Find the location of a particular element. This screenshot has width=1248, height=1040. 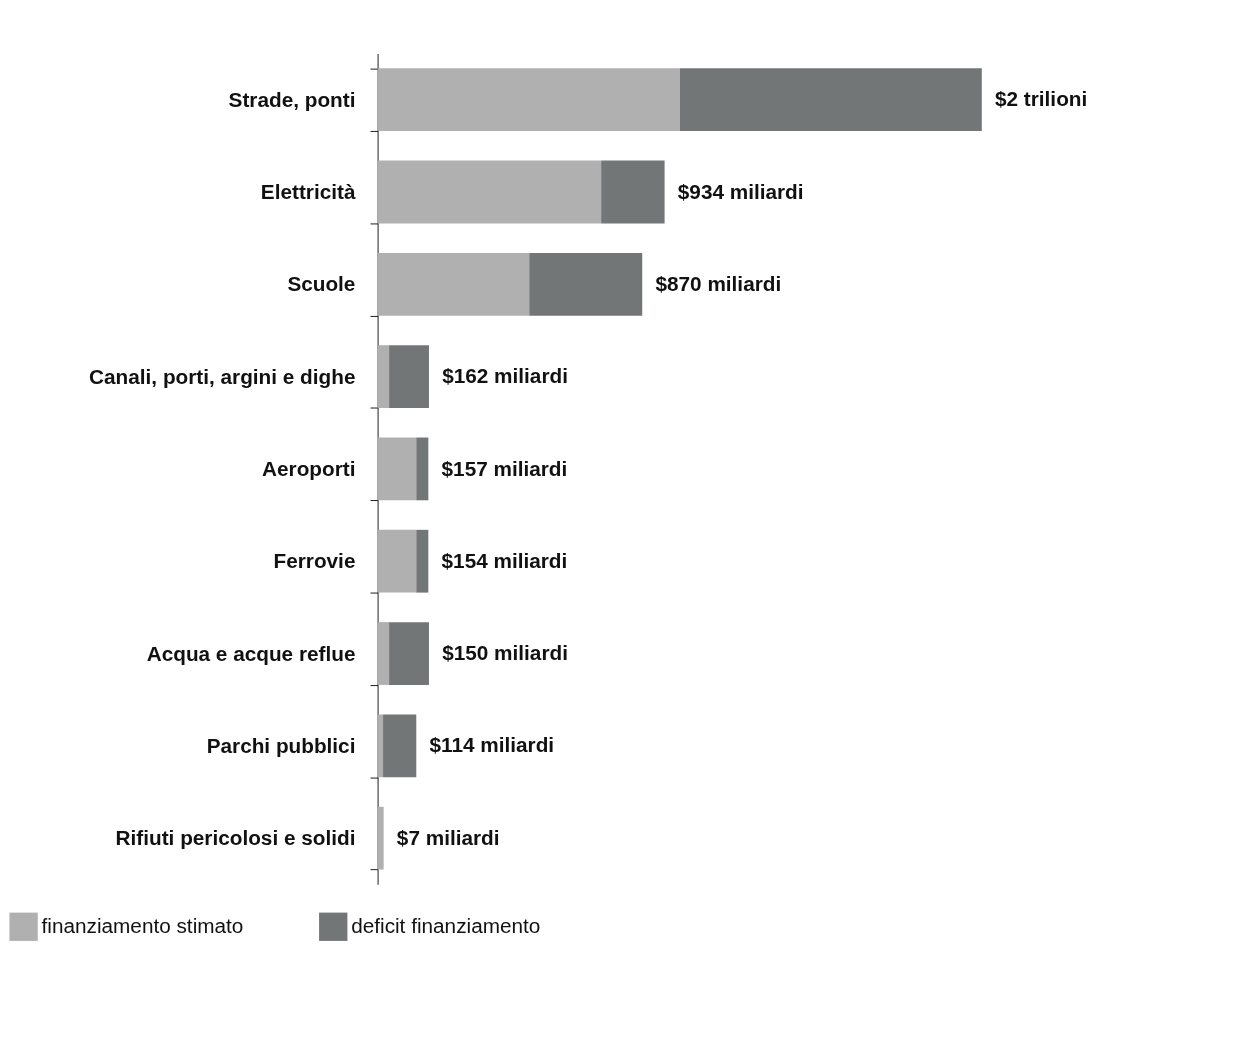

y-tick-label: Acqua e acque reflue is located at coordinates (251, 653).